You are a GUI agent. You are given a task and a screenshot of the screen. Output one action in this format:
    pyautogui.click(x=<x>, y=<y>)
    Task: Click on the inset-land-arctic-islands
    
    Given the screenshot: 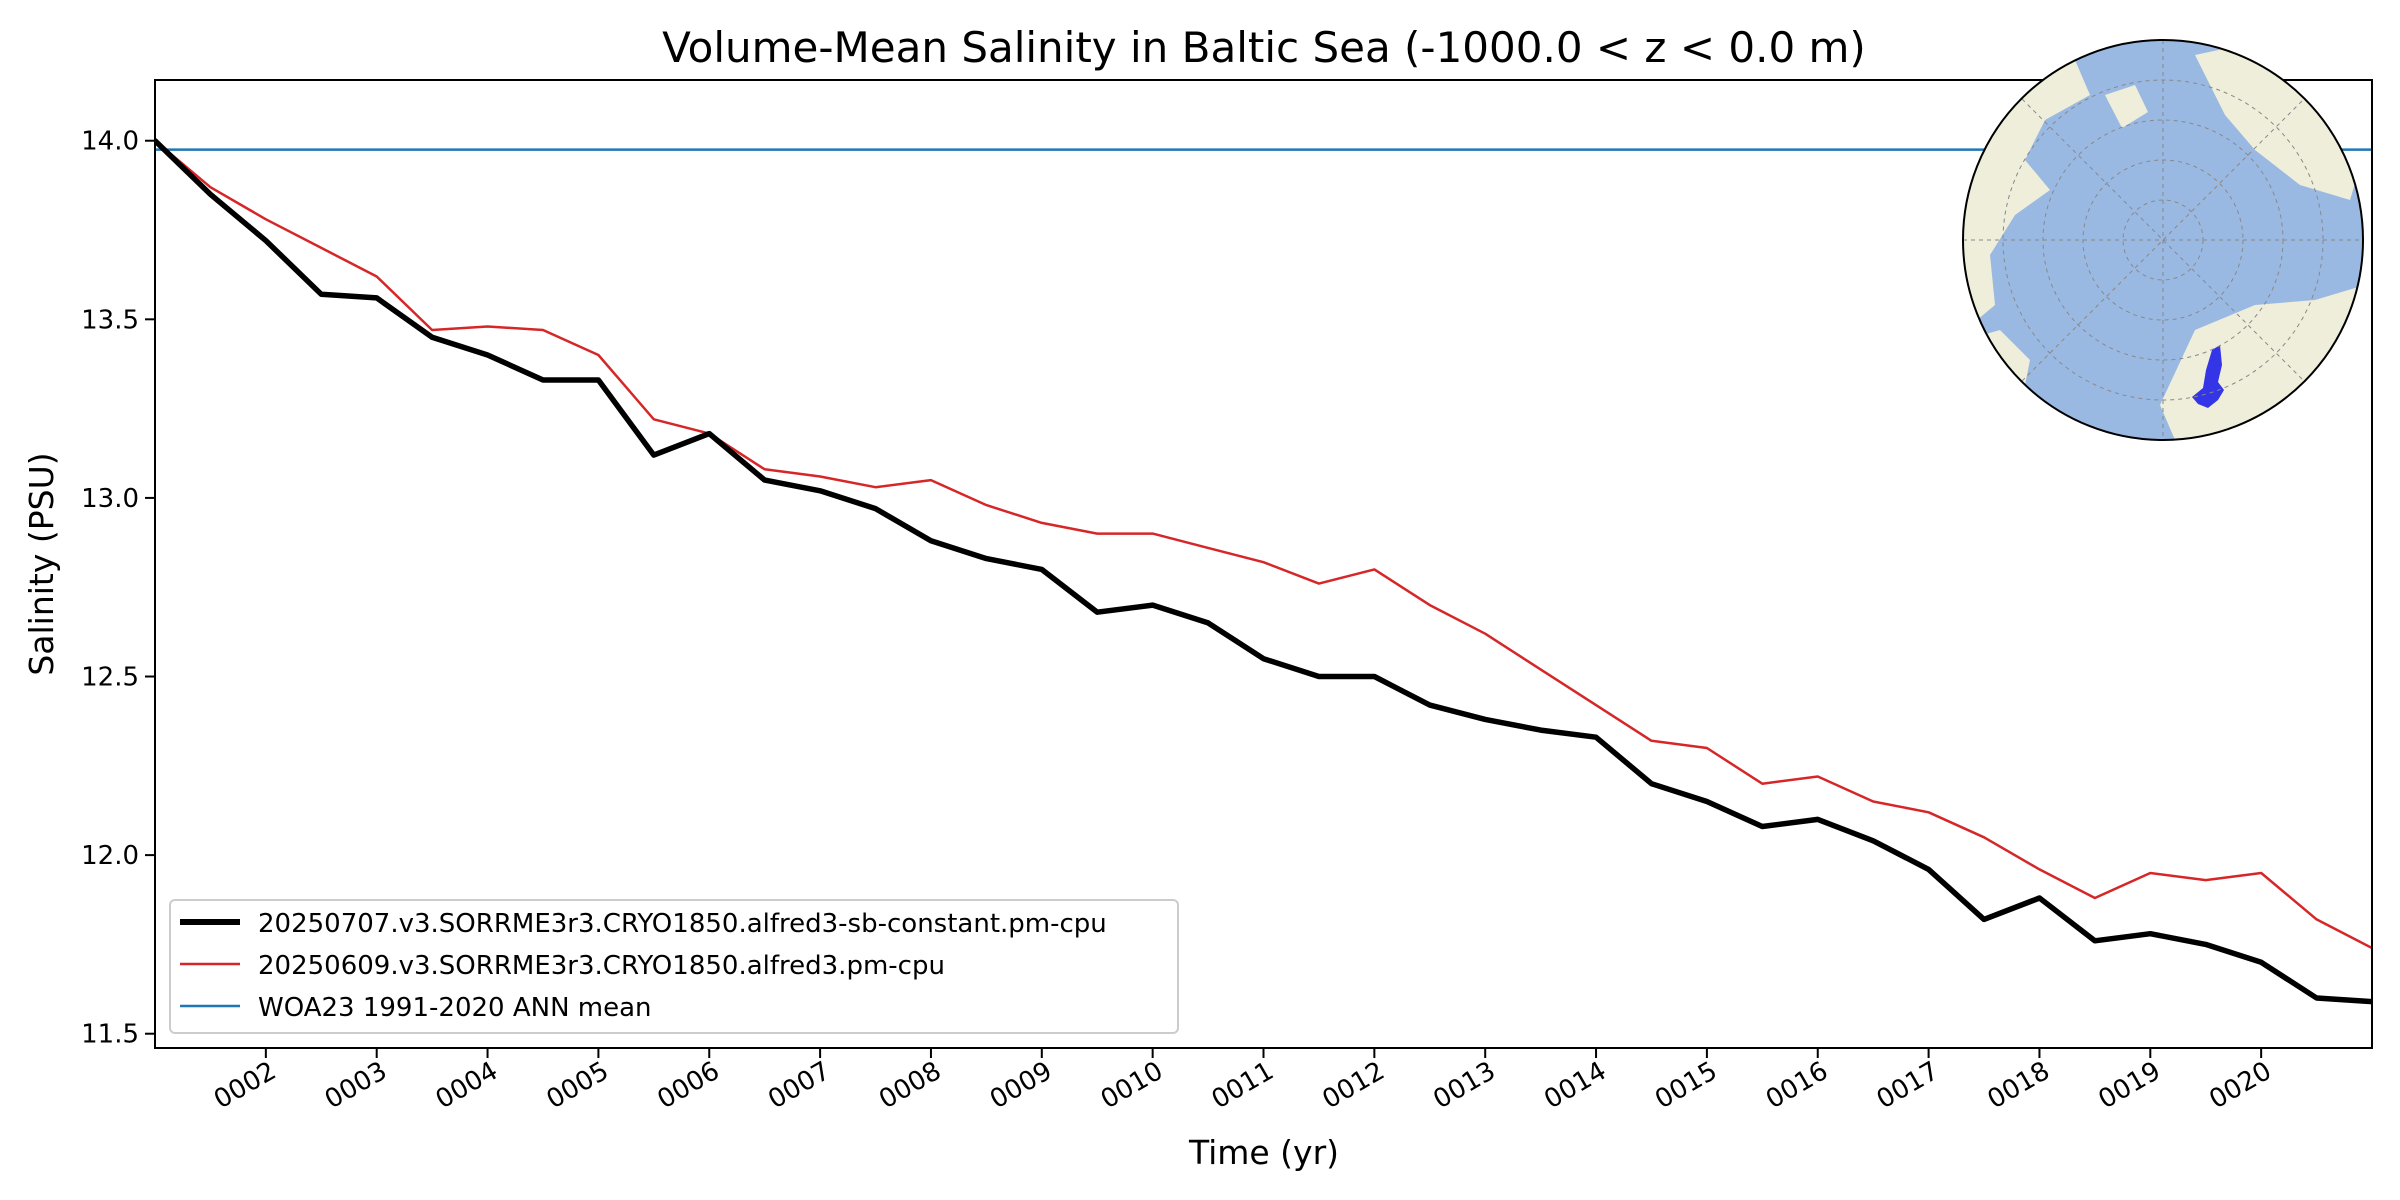 What is the action you would take?
    pyautogui.click(x=2126, y=106)
    